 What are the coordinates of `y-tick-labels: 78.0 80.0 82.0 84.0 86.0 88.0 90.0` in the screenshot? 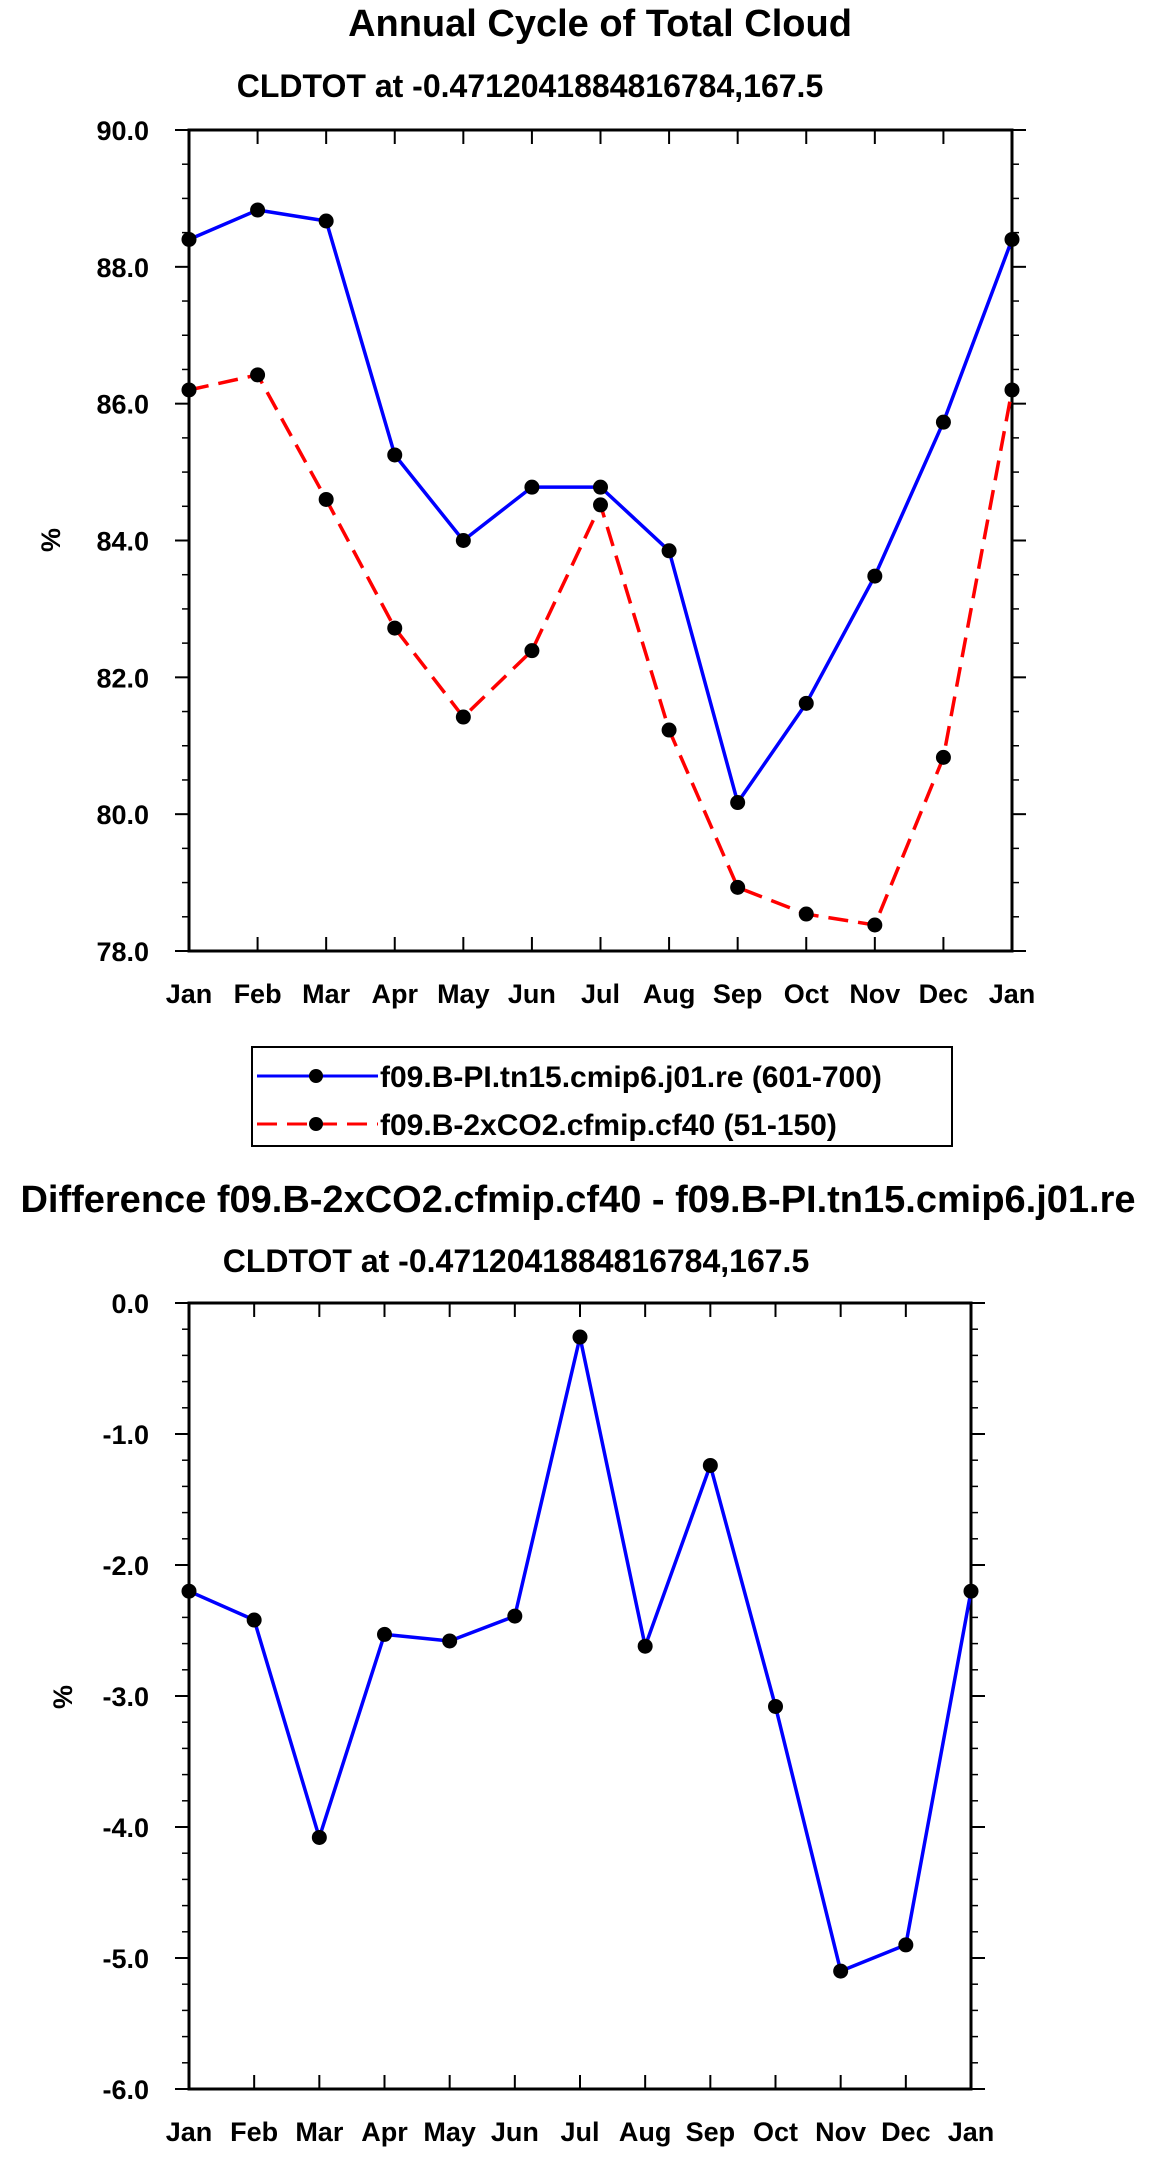 It's located at (122, 541).